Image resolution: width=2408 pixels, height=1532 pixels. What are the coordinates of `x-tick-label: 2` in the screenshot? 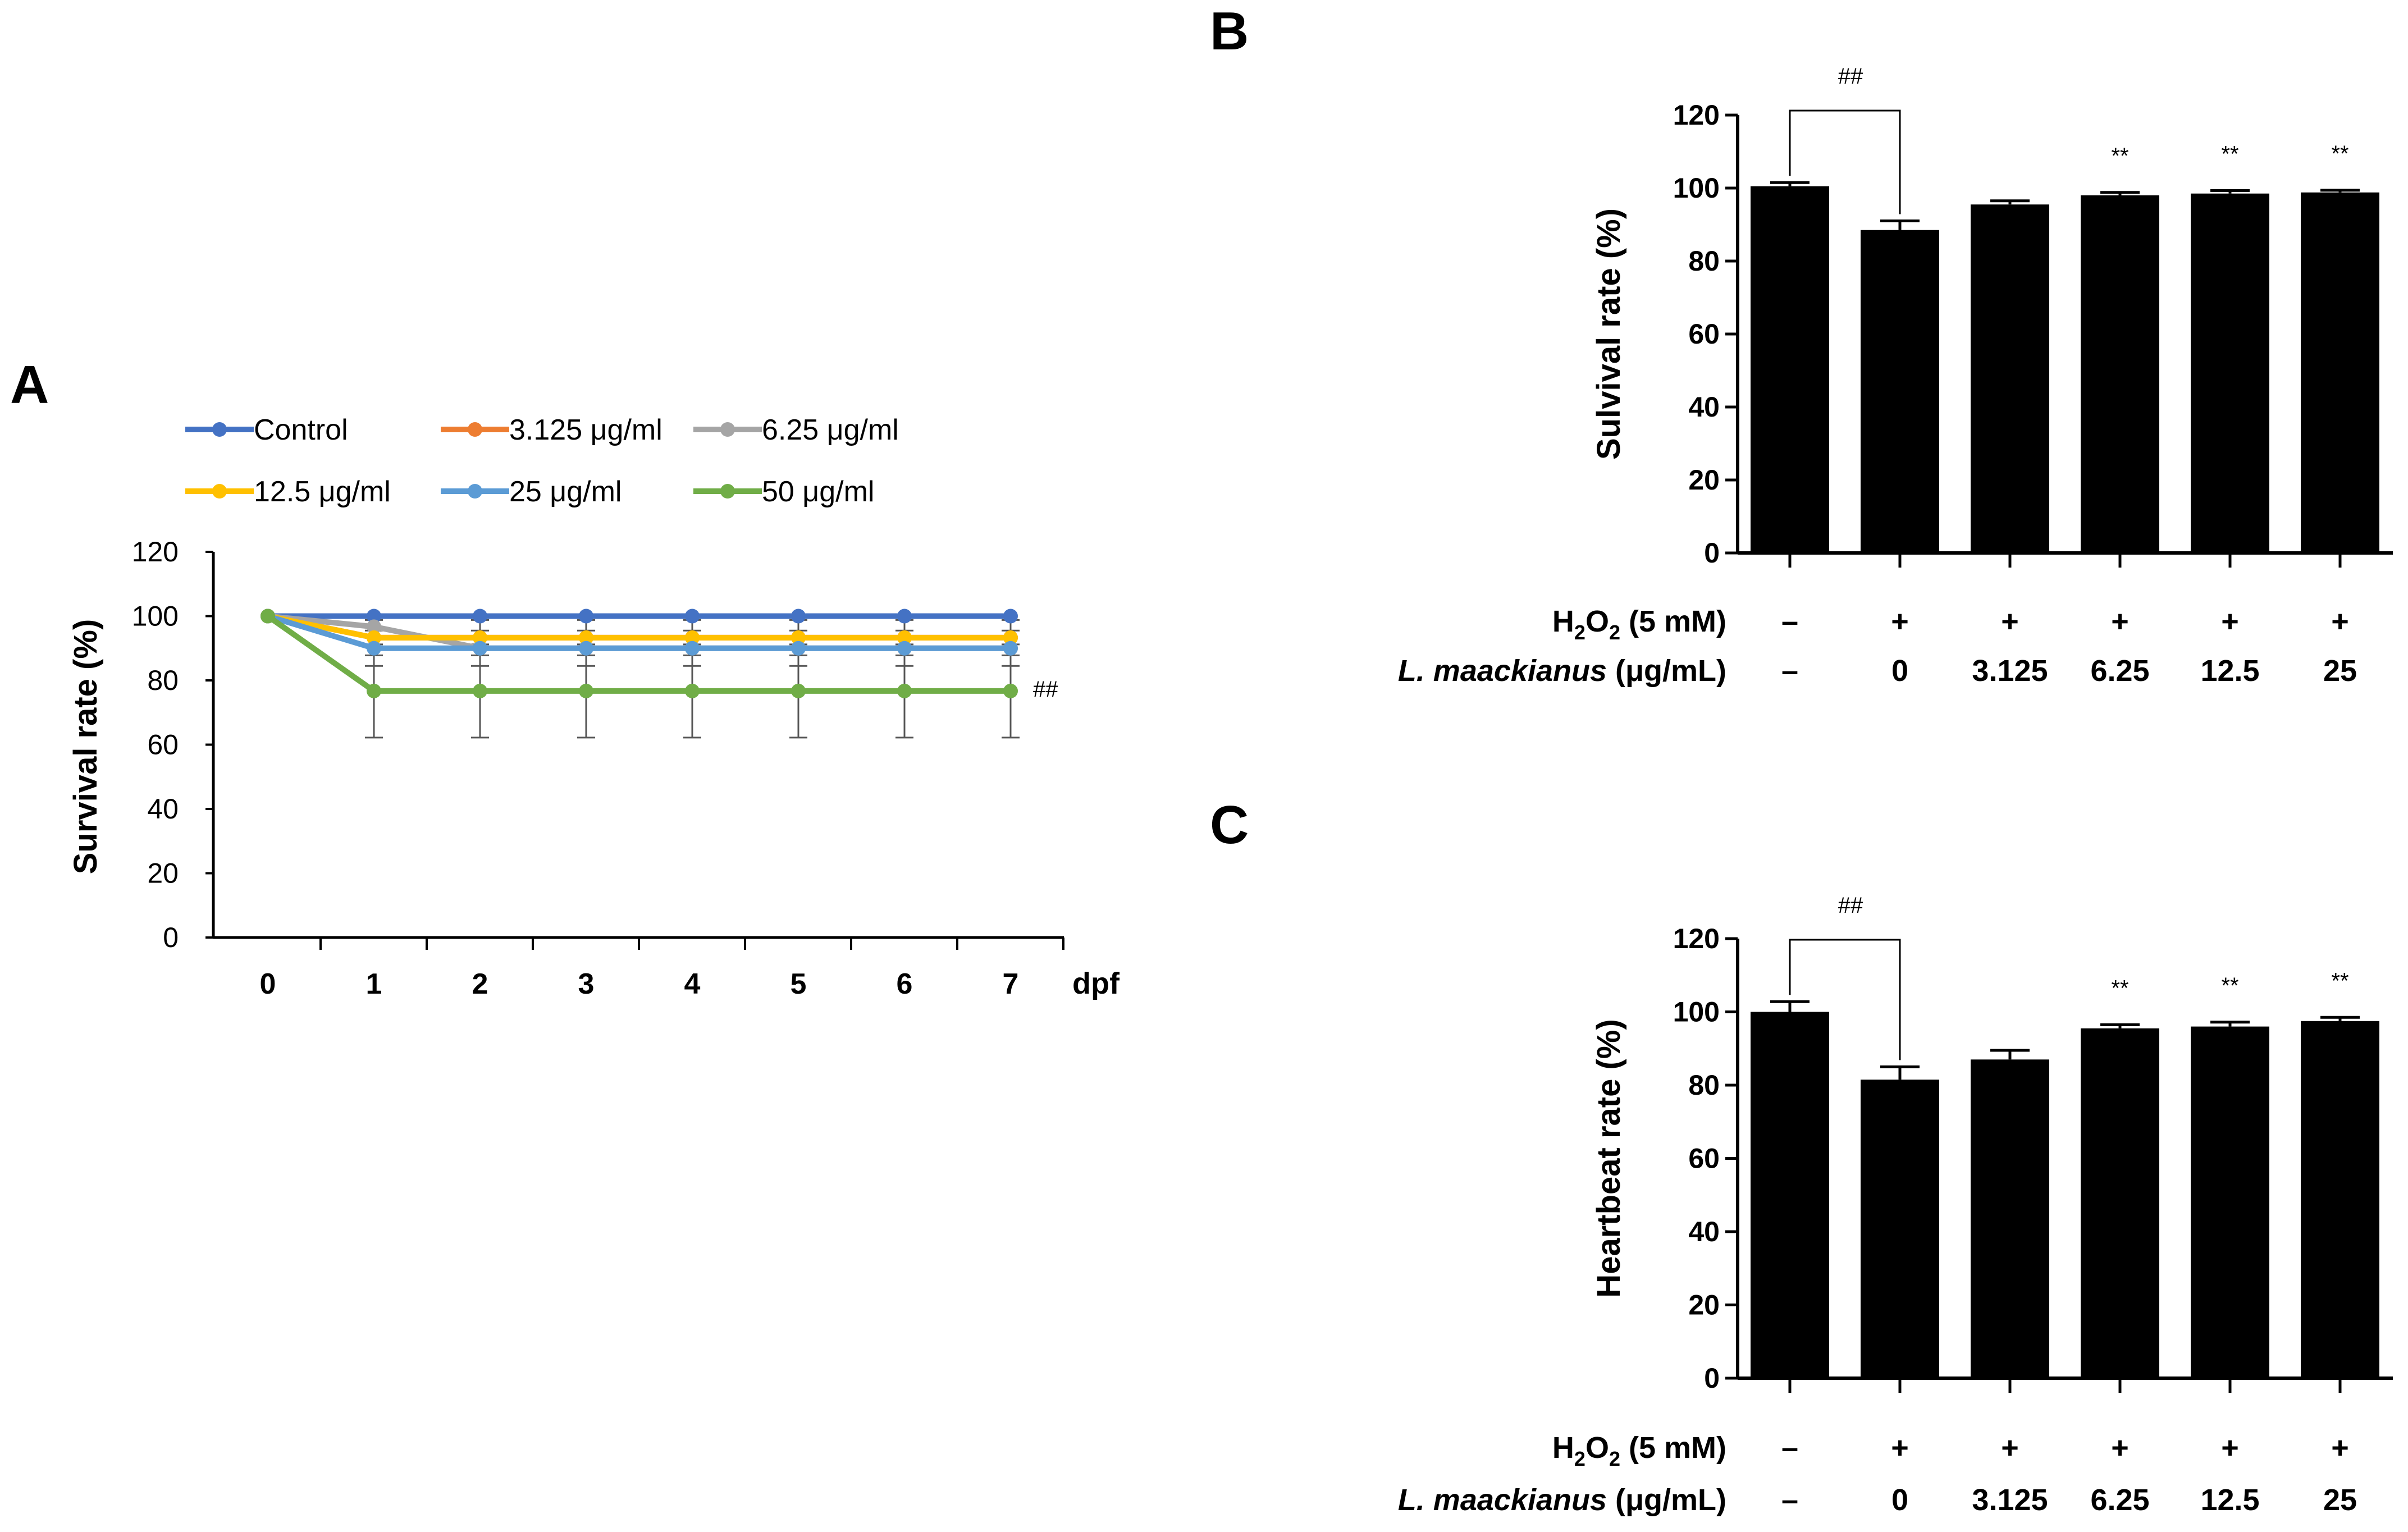 It's located at (480, 984).